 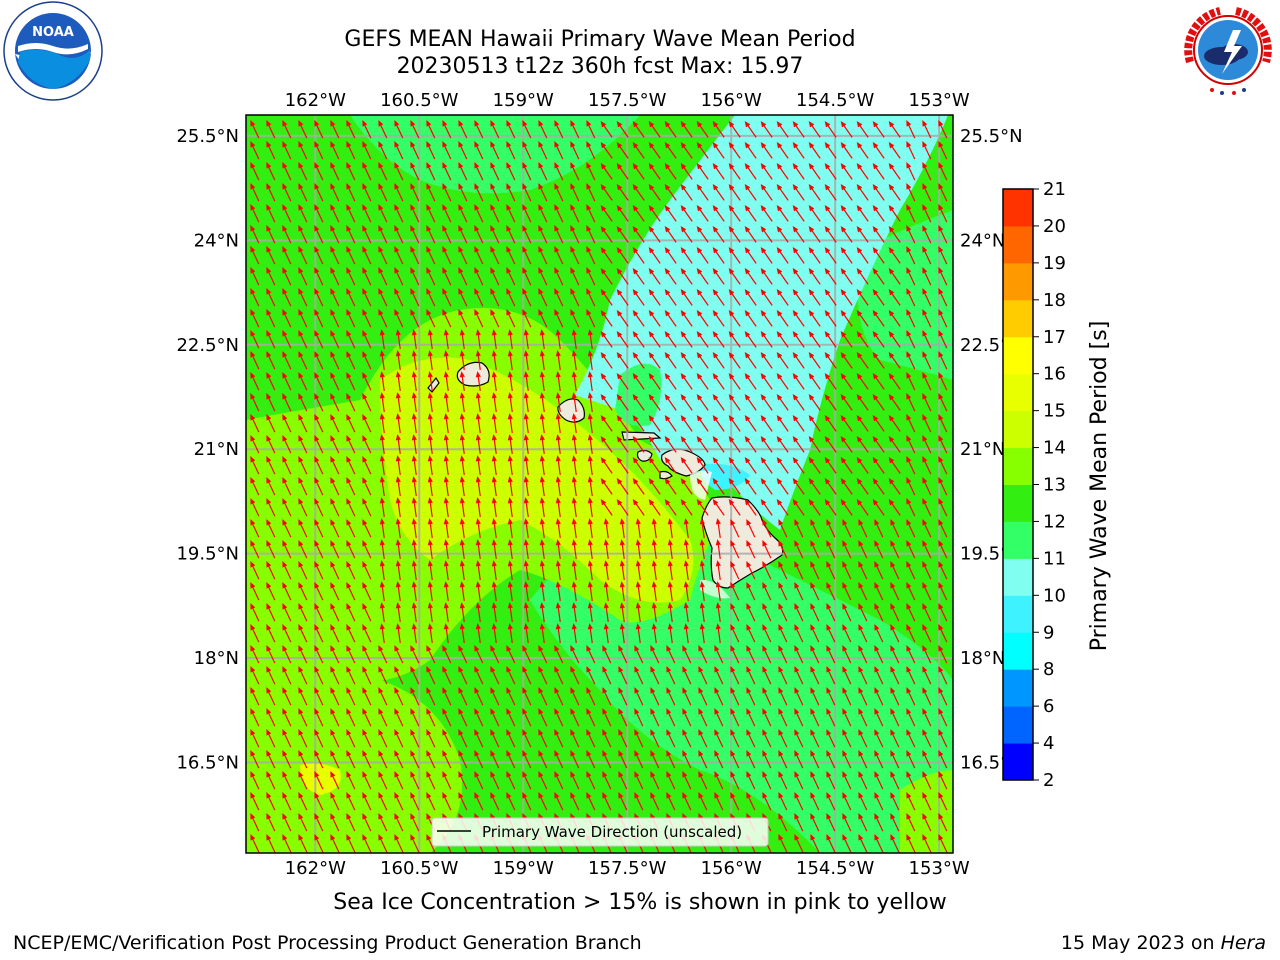 What do you see at coordinates (1054, 300) in the screenshot?
I see `colorbar-tick-label: 18` at bounding box center [1054, 300].